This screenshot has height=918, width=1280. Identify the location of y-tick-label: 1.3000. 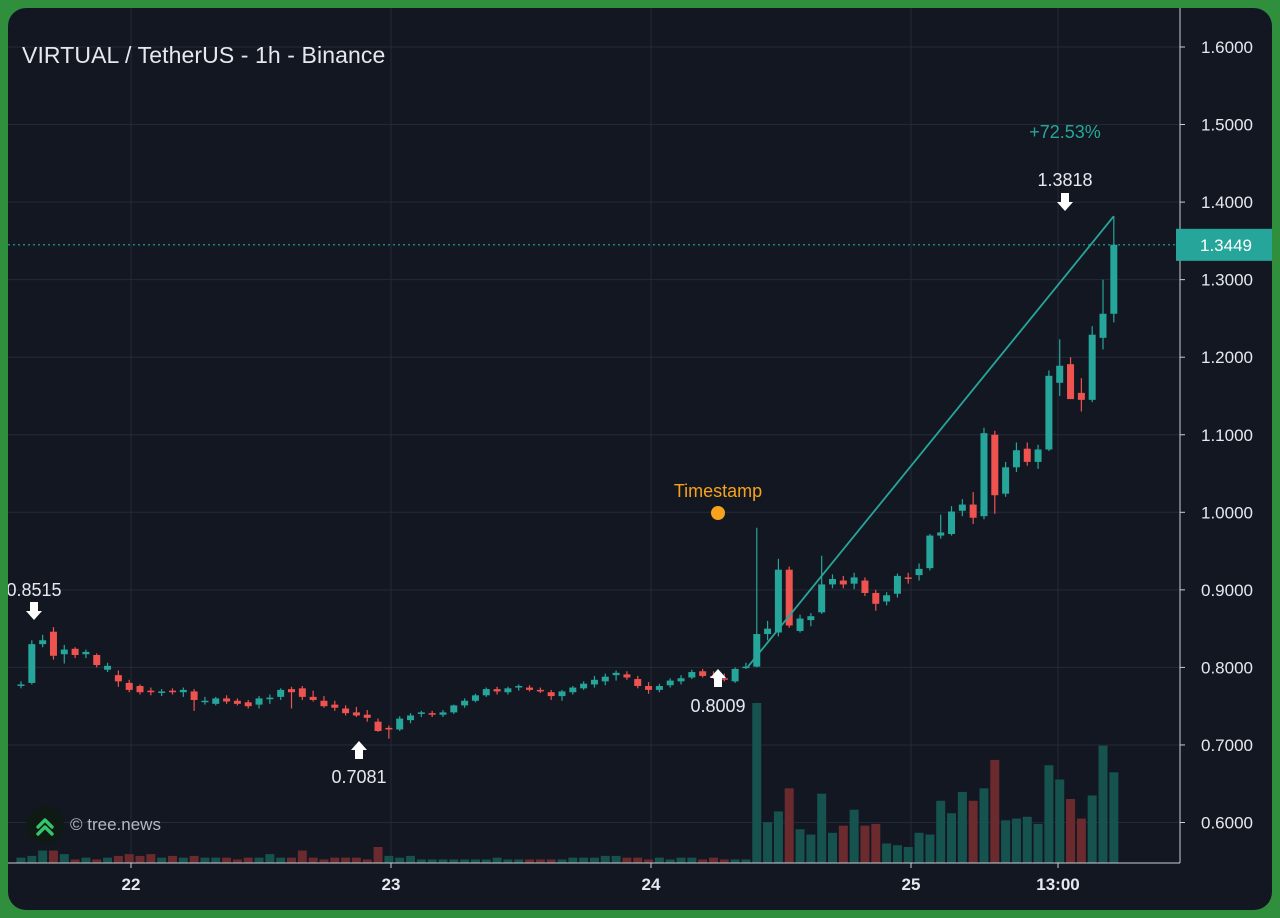
(1227, 280).